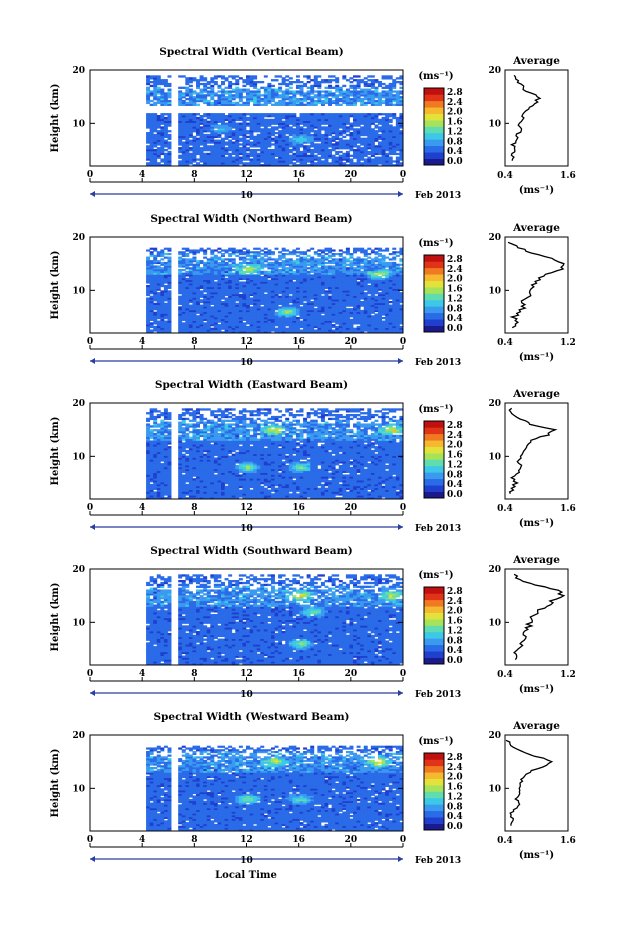 Image resolution: width=622 pixels, height=929 pixels. Describe the element at coordinates (246, 875) in the screenshot. I see `x-axis-label: Local Time` at that location.